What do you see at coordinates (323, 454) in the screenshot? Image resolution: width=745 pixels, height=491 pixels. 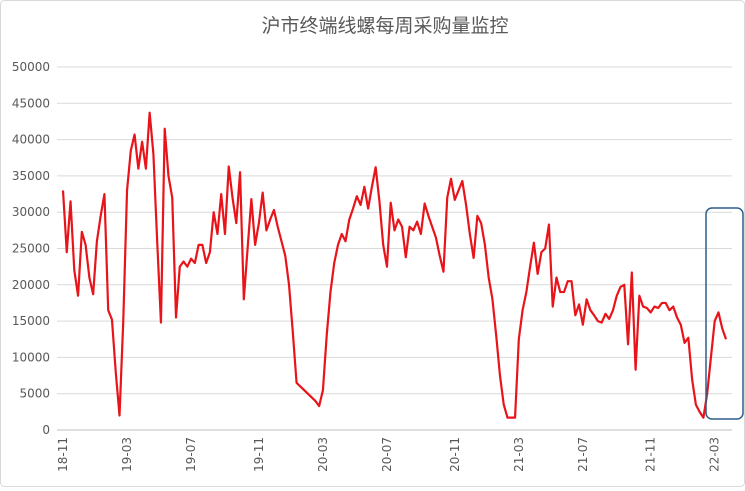 I see `x-tick-label: 20-03` at bounding box center [323, 454].